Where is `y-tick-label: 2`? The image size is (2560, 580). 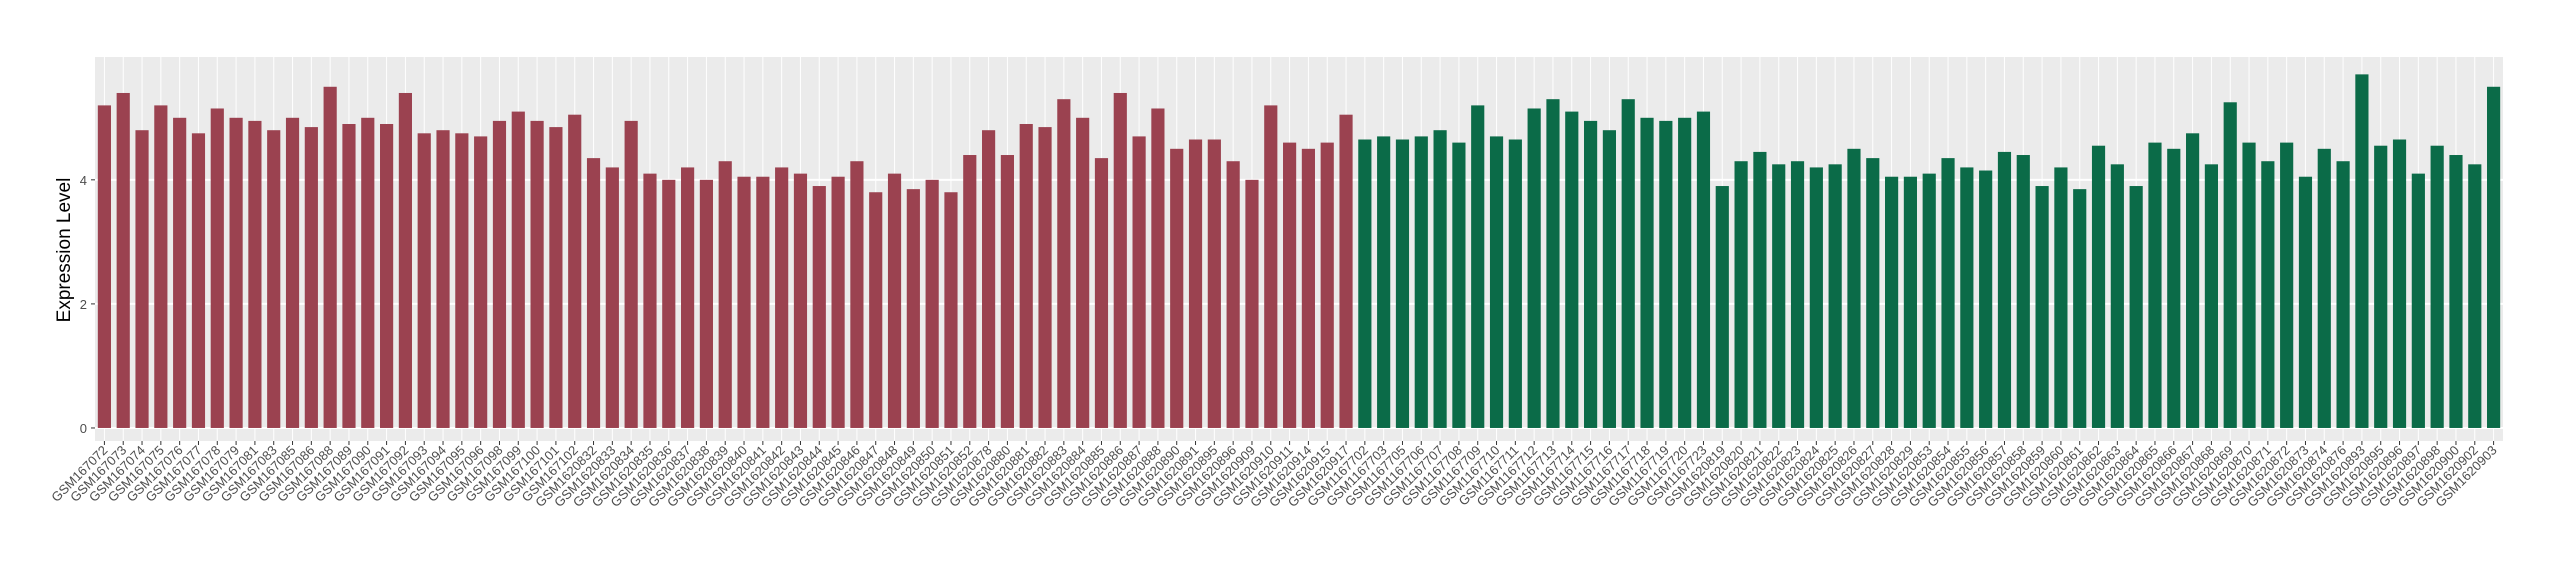
y-tick-label: 2 is located at coordinates (83, 304).